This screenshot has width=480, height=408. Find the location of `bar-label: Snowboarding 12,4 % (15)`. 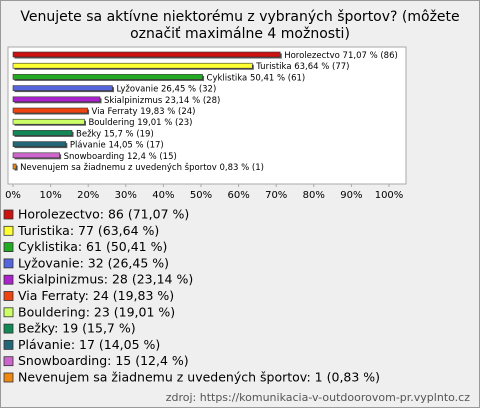

bar-label: Snowboarding 12,4 % (15) is located at coordinates (120, 156).